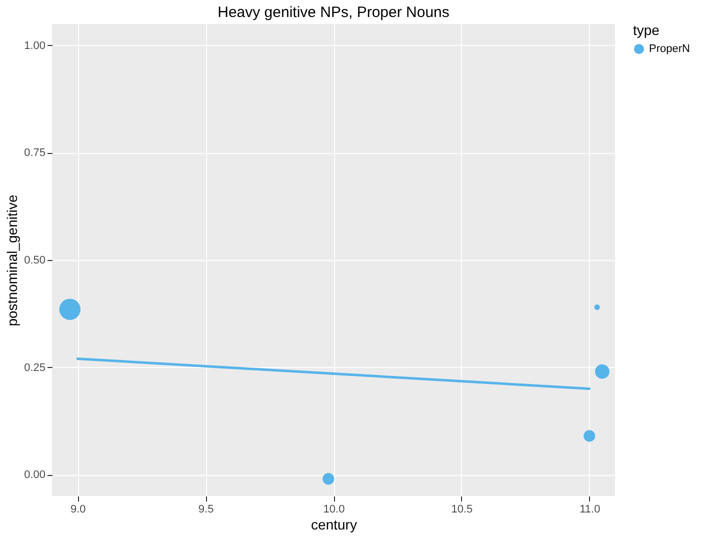 This screenshot has height=547, width=705. Describe the element at coordinates (78, 510) in the screenshot. I see `x-tick-label: 9.0` at that location.